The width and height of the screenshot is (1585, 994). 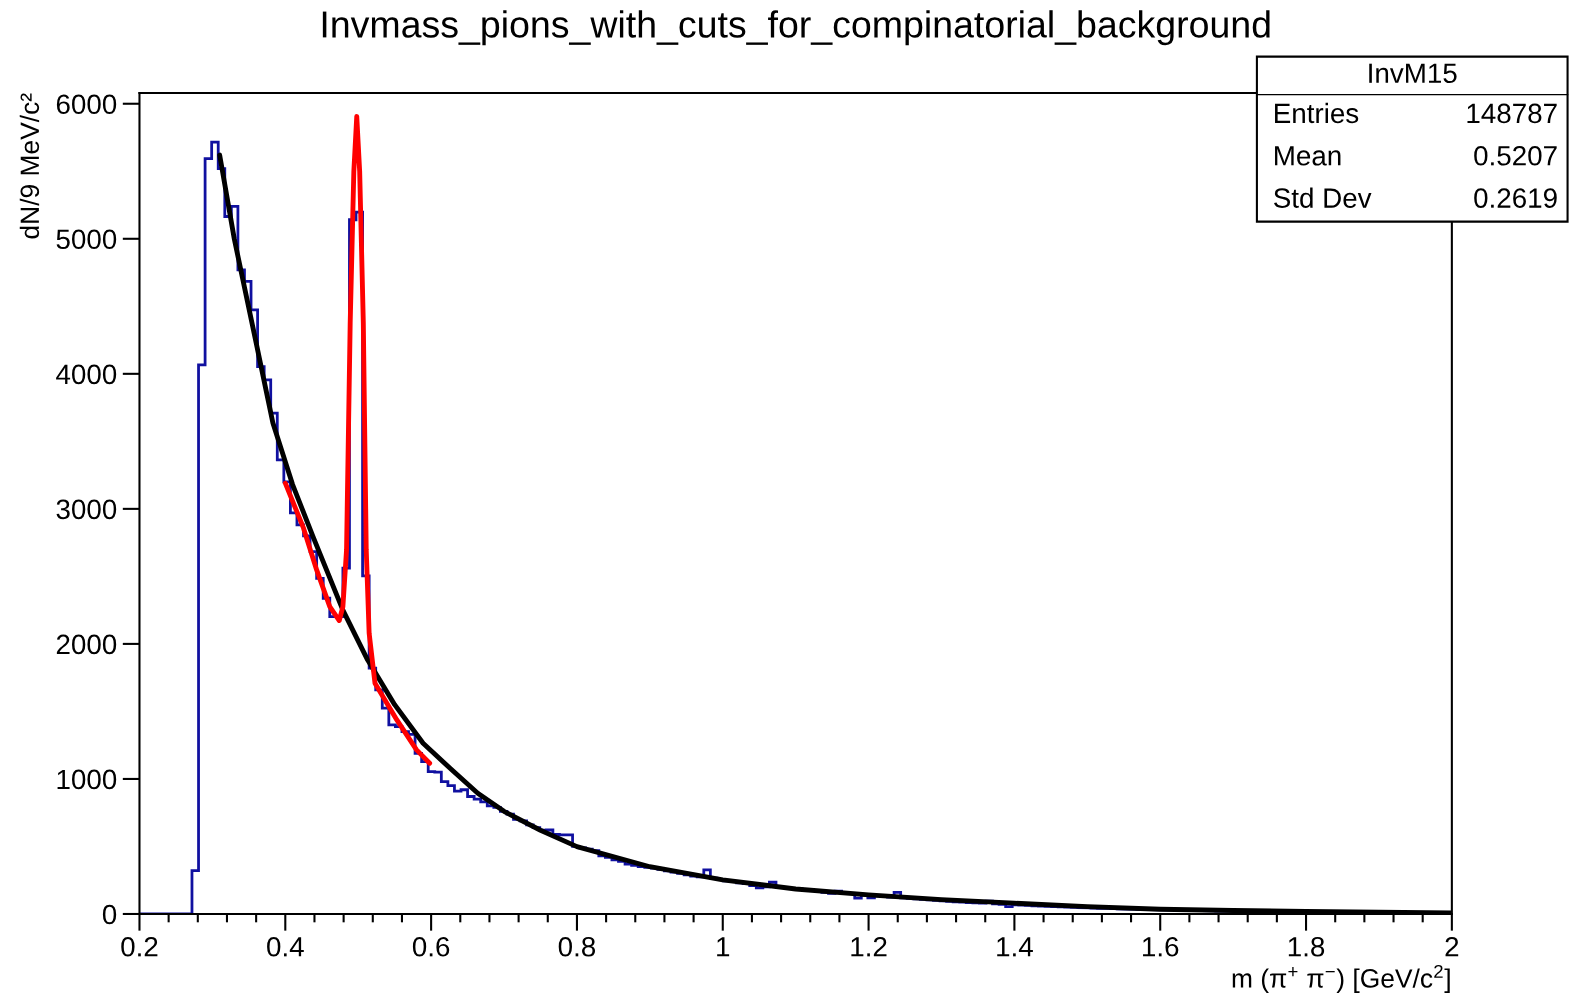 I want to click on x-tick-label: 2, so click(x=1452, y=946).